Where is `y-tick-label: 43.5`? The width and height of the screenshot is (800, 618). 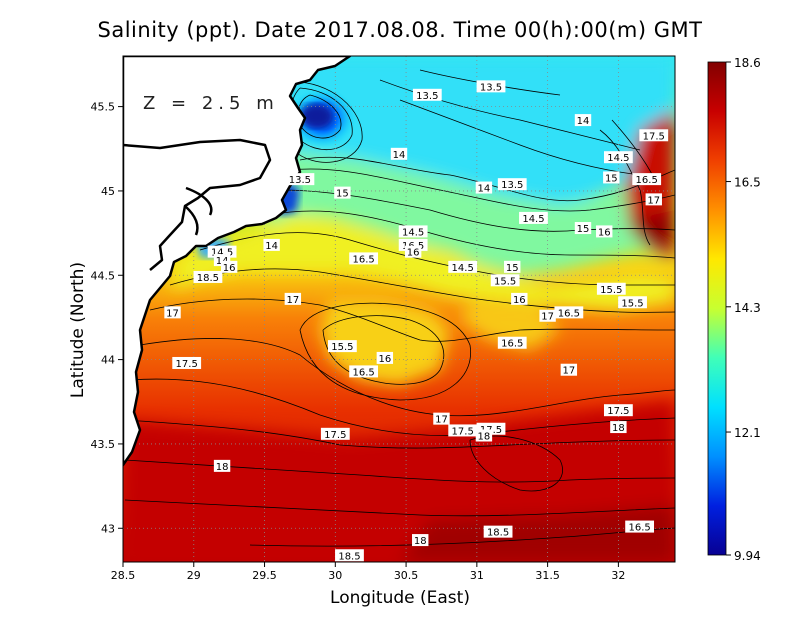
y-tick-label: 43.5 is located at coordinates (103, 444).